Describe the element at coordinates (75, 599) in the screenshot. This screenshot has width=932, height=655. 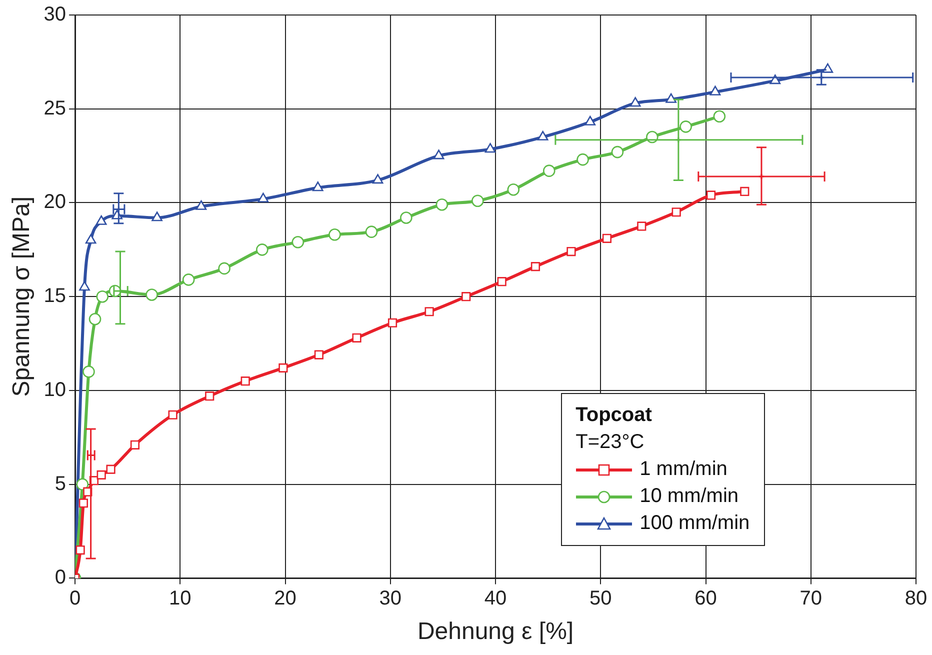
I see `x-tick-label: 0` at that location.